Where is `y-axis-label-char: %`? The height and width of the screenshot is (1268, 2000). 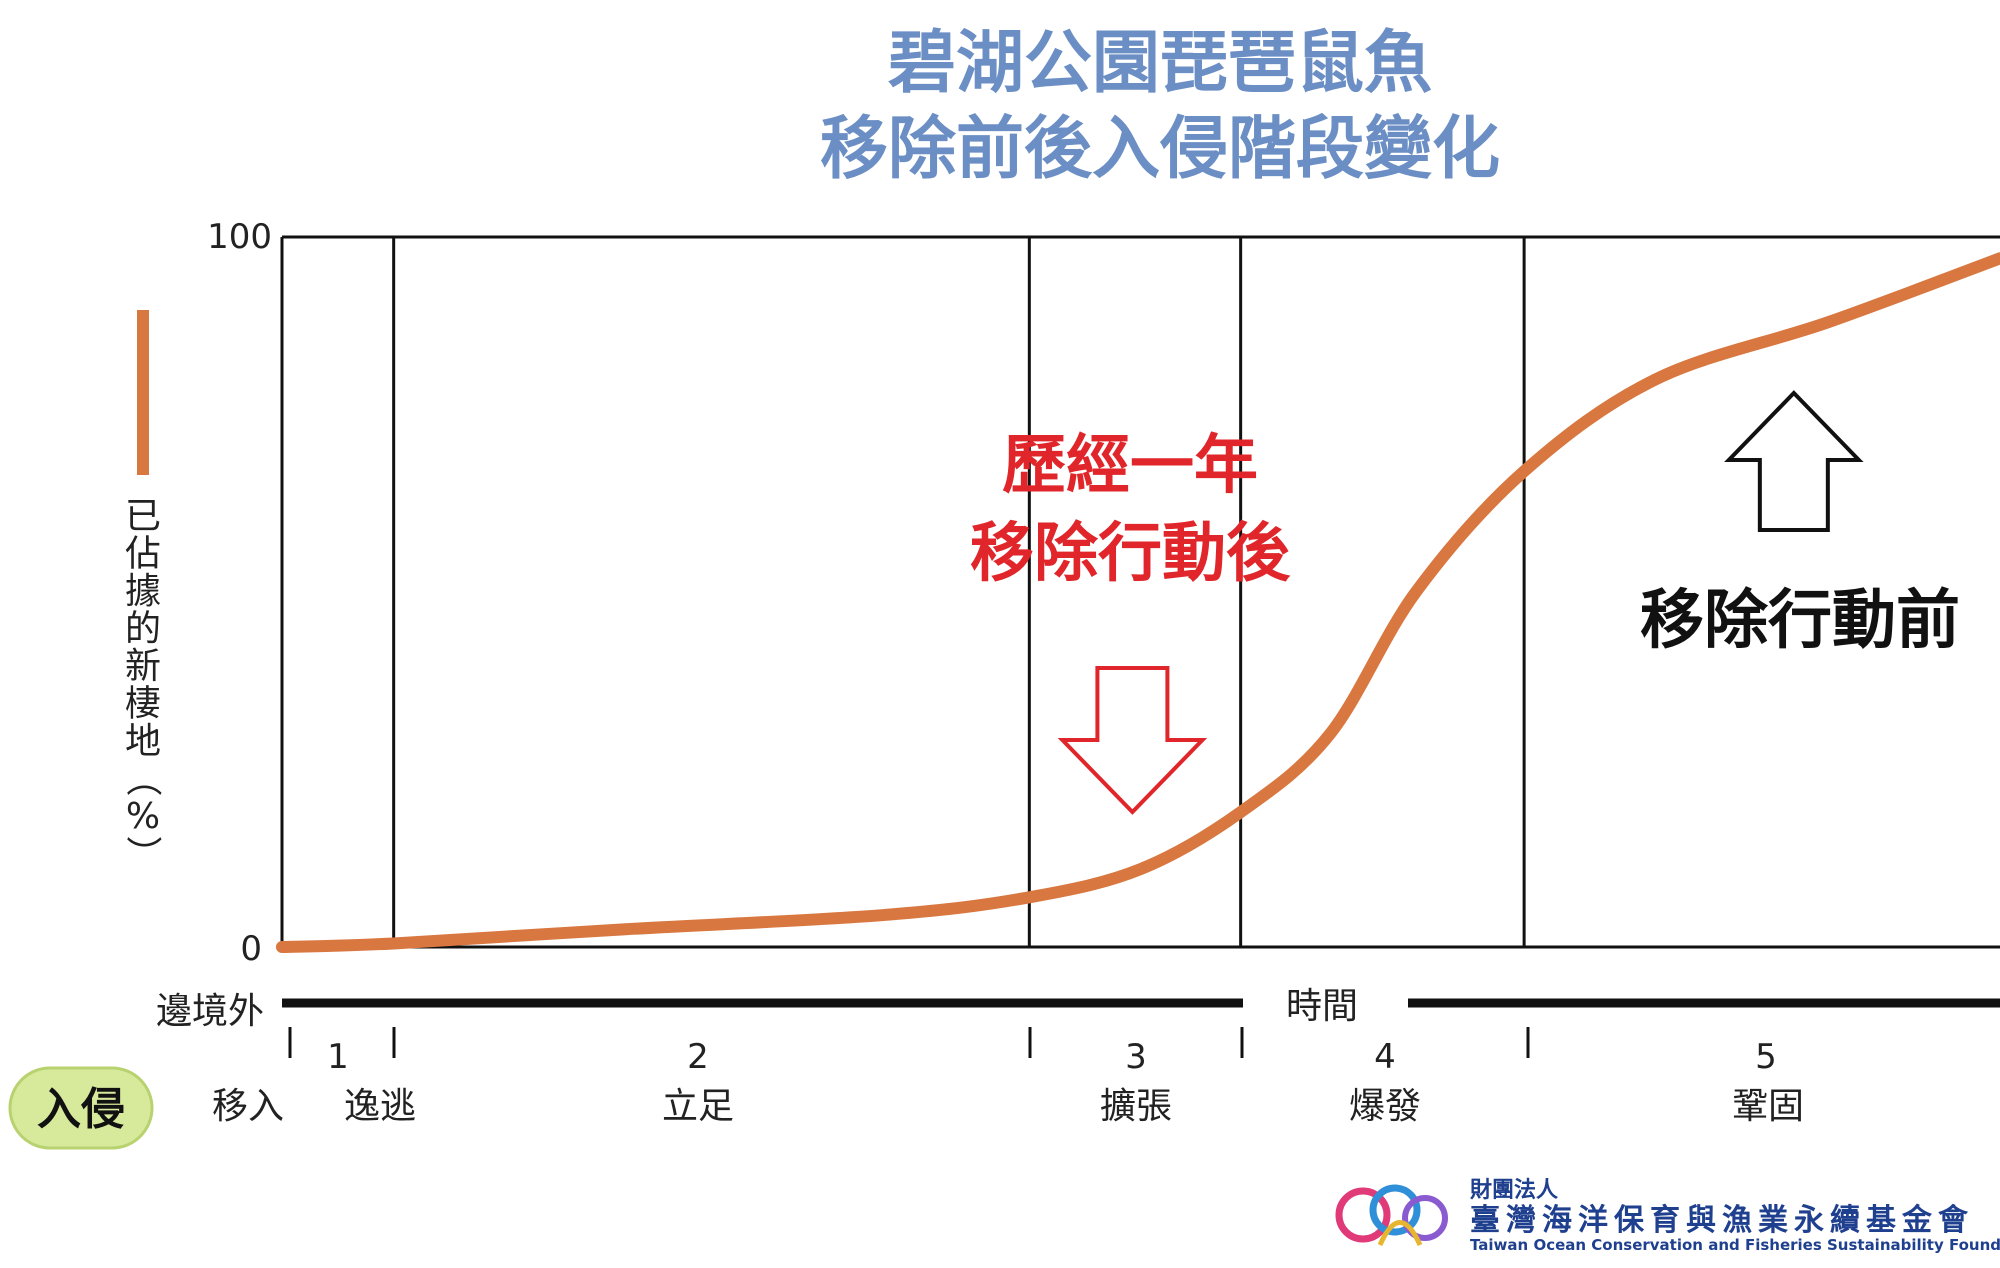 y-axis-label-char: % is located at coordinates (143, 816).